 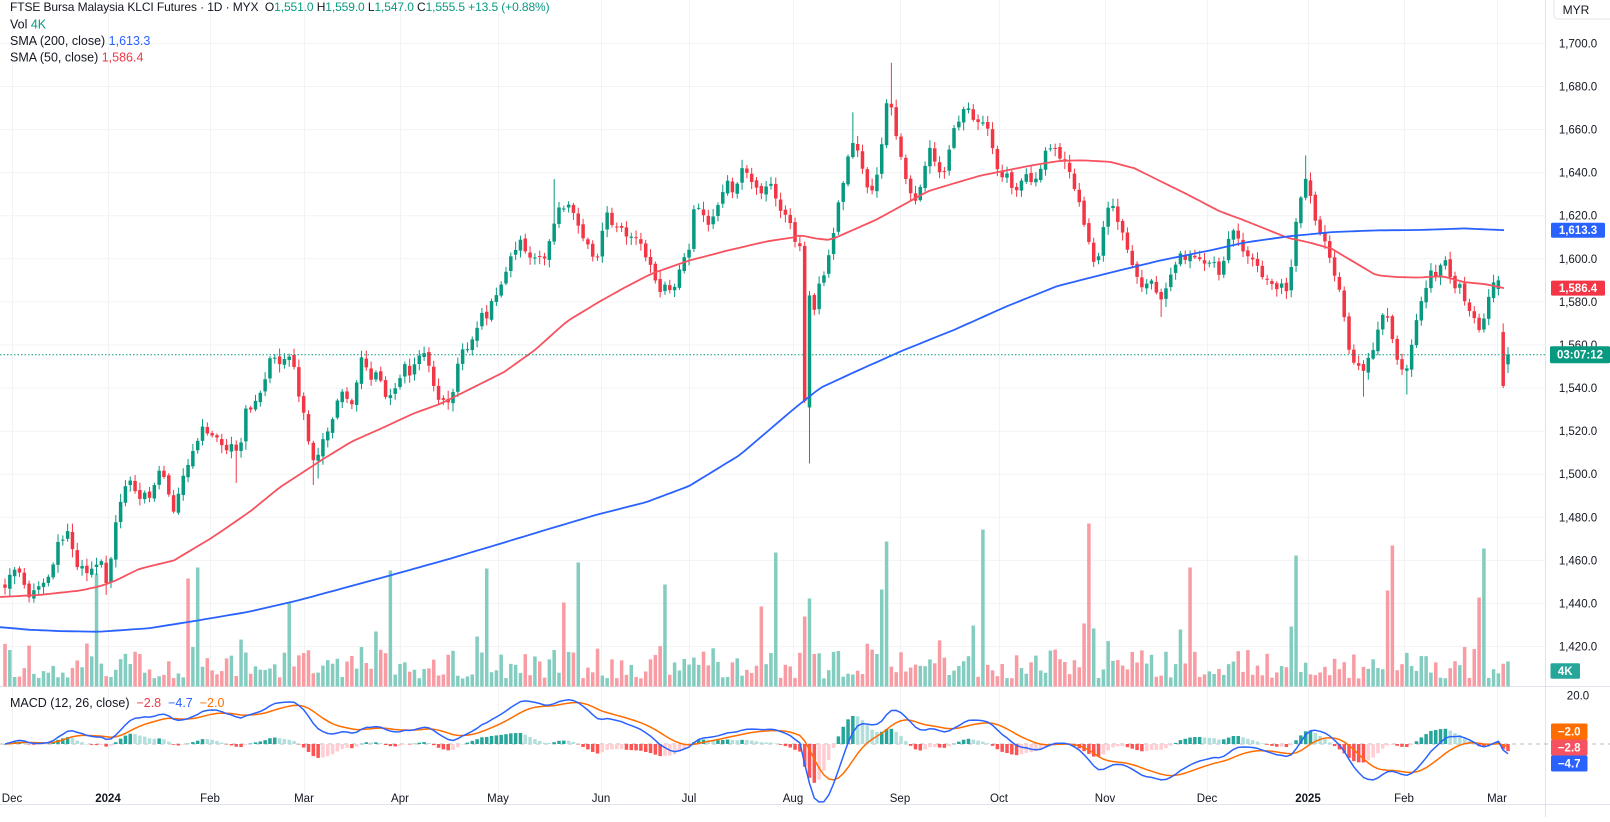 I want to click on svg-text: Vol 4K, so click(x=28, y=25).